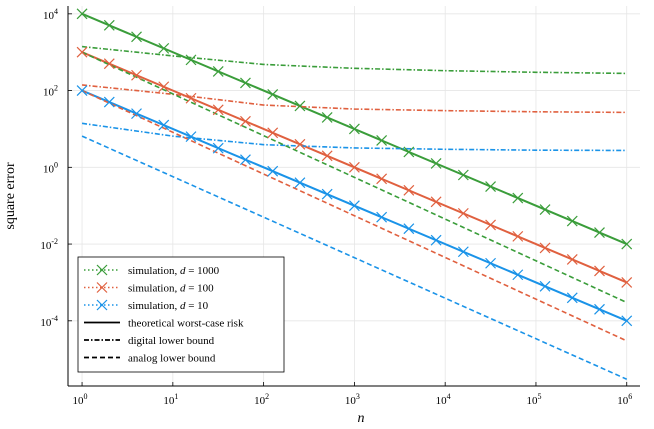 The height and width of the screenshot is (429, 654). Describe the element at coordinates (168, 306) in the screenshot. I see `legend-label: simulation, d = 10` at that location.